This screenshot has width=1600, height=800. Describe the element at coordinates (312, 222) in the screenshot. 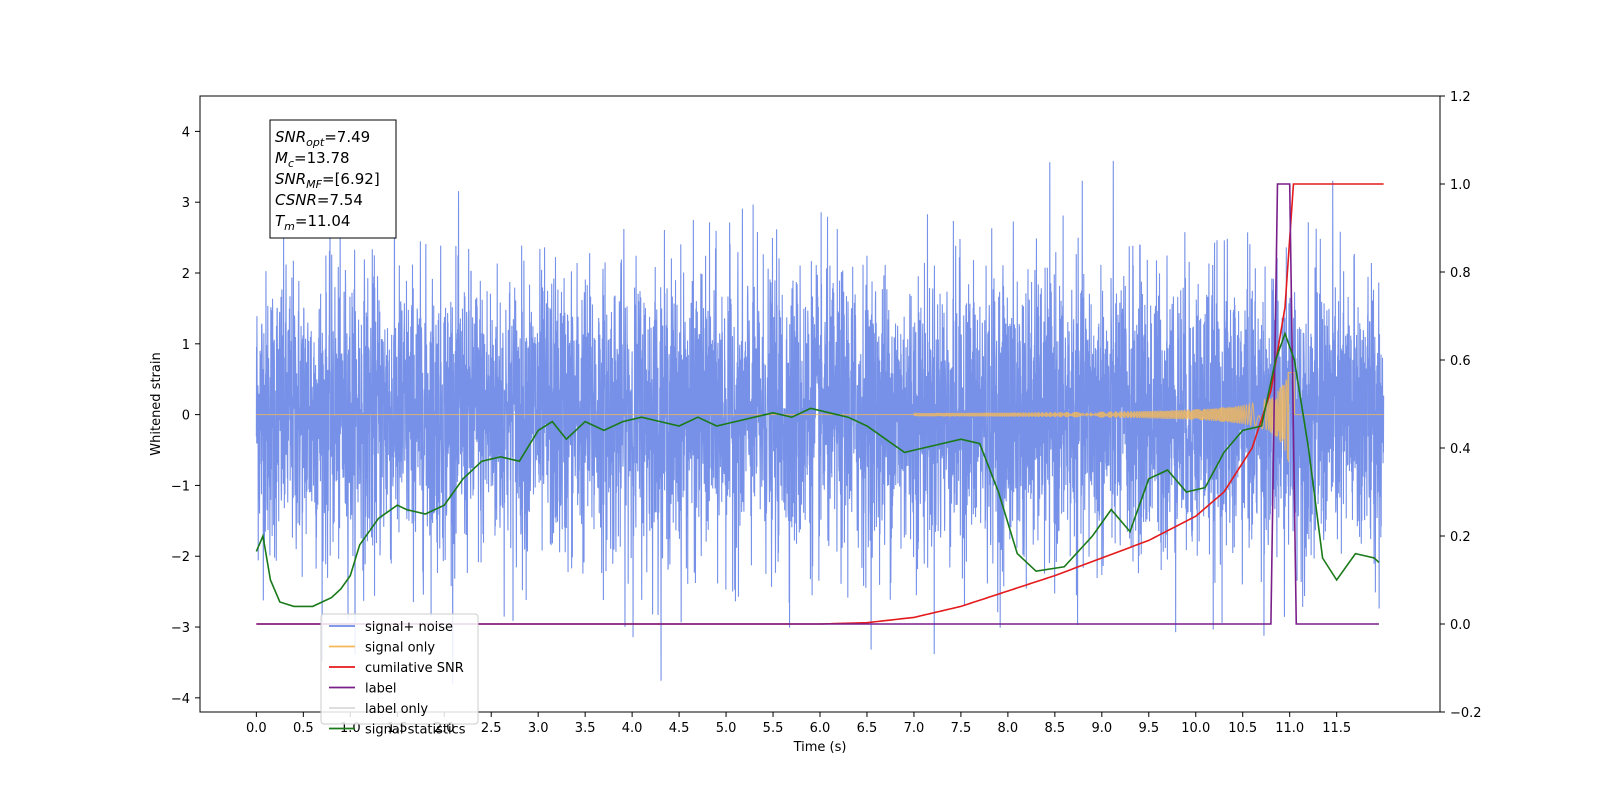

I see `annotation-line: Tm=11.04` at that location.